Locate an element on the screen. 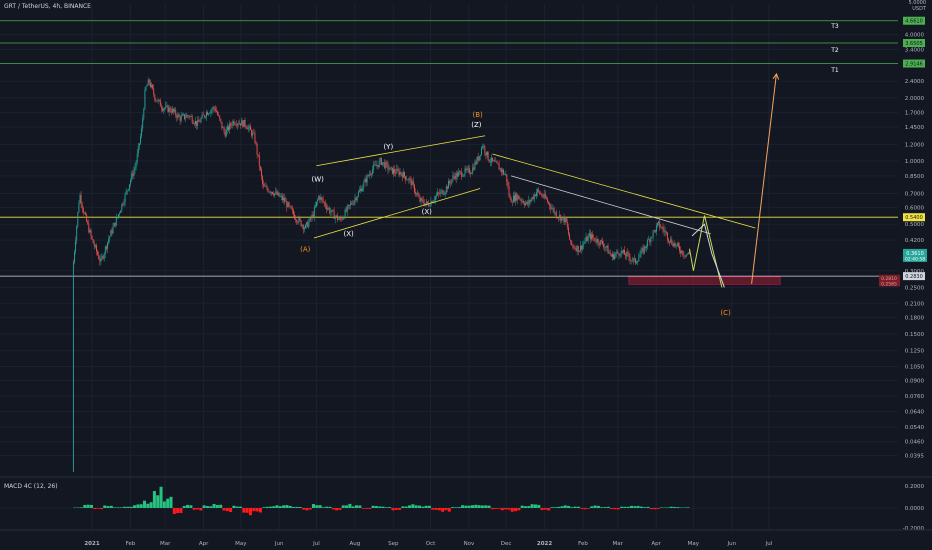 This screenshot has width=932, height=550. time-tick: Jul is located at coordinates (769, 544).